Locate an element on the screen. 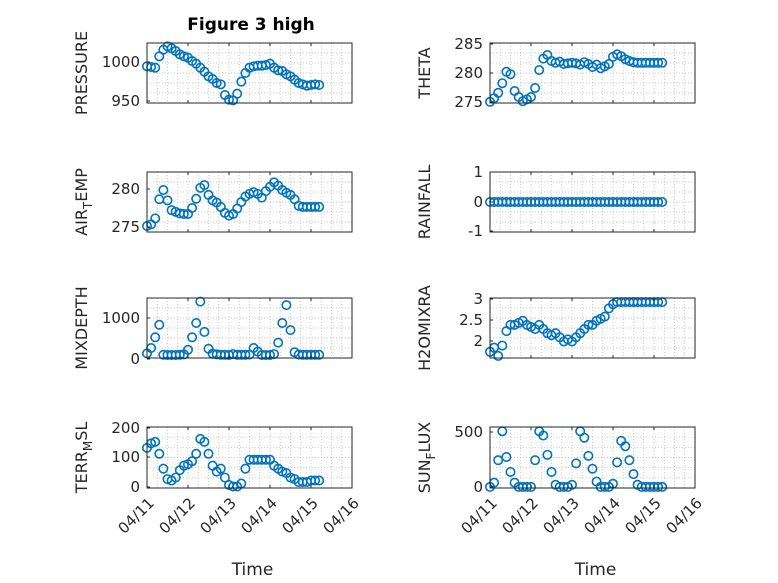 Image resolution: width=778 pixels, height=583 pixels. y-tick-label: 285 is located at coordinates (468, 44).